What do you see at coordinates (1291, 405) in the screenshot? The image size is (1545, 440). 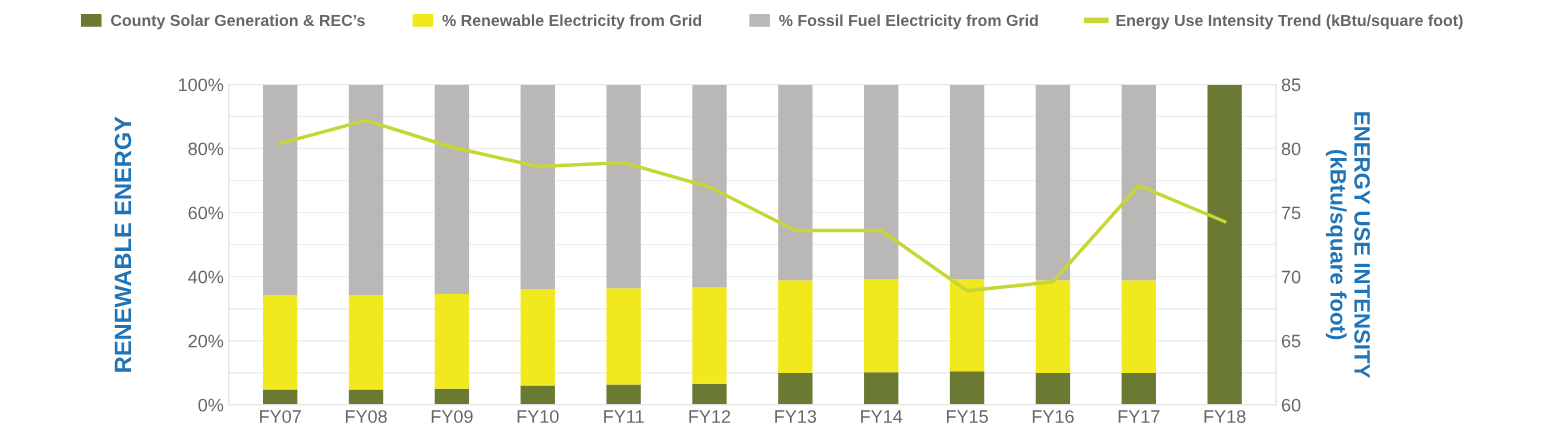 I see `y2-tick-label: 60` at bounding box center [1291, 405].